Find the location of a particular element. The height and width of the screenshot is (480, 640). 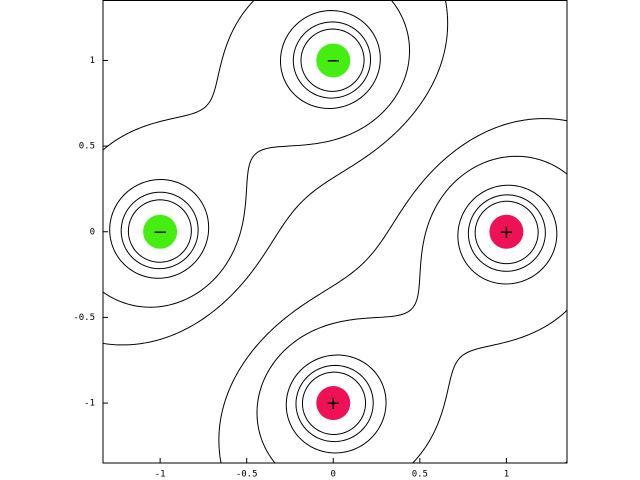

y-tick-label: -0.5 is located at coordinates (84, 318).